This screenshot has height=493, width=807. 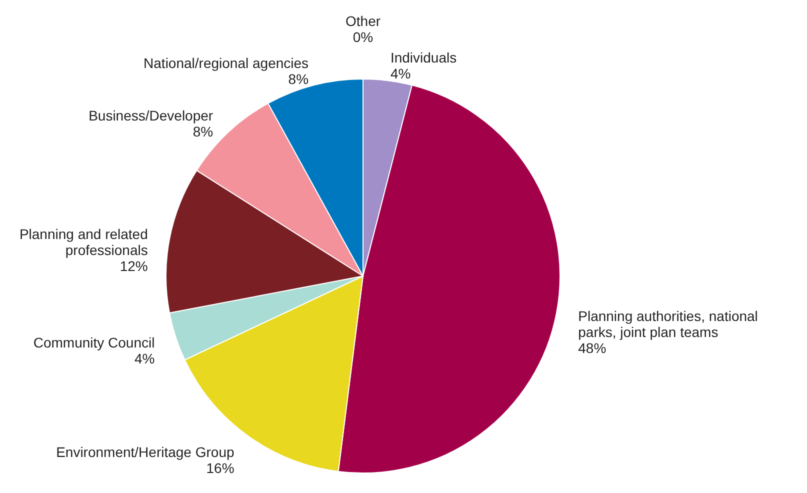 What do you see at coordinates (363, 37) in the screenshot?
I see `text: 0%` at bounding box center [363, 37].